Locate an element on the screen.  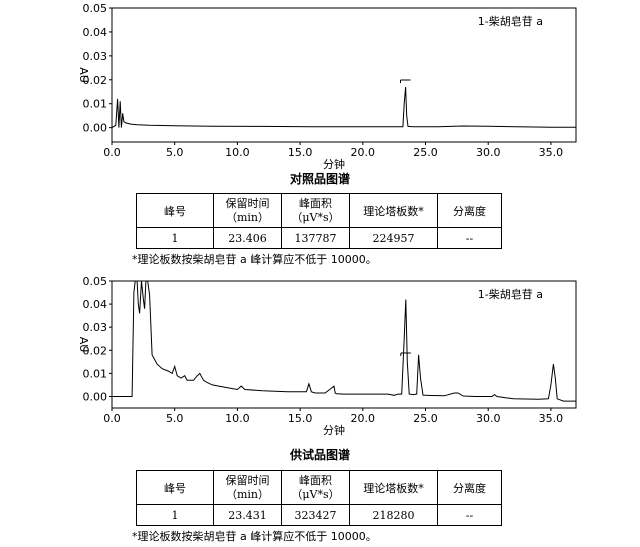
sample-footnote: *理论板数按柴胡皂苷 a 峰计算应不低于 10000。 is located at coordinates (254, 536).